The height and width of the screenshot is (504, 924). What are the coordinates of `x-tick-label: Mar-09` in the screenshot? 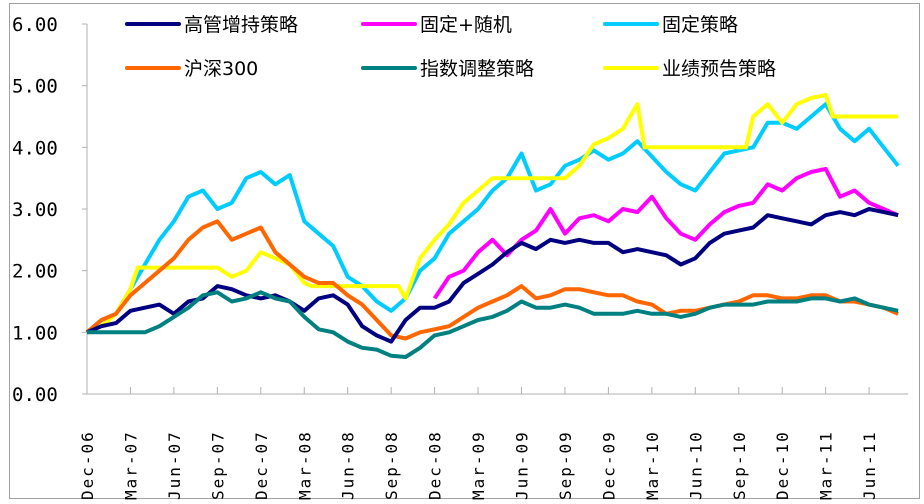 It's located at (478, 465).